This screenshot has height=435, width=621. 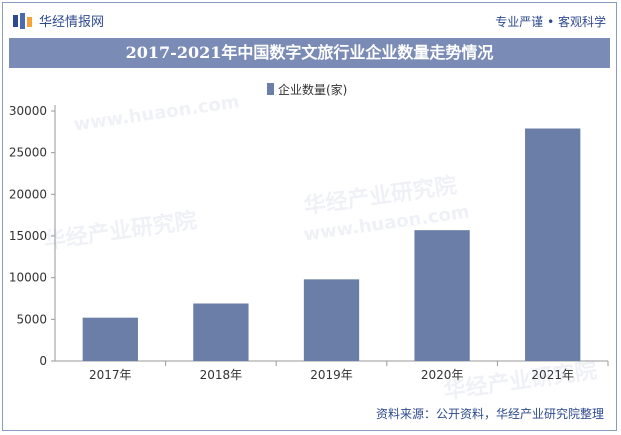 I want to click on y-tick-label: 15000, so click(x=28, y=236).